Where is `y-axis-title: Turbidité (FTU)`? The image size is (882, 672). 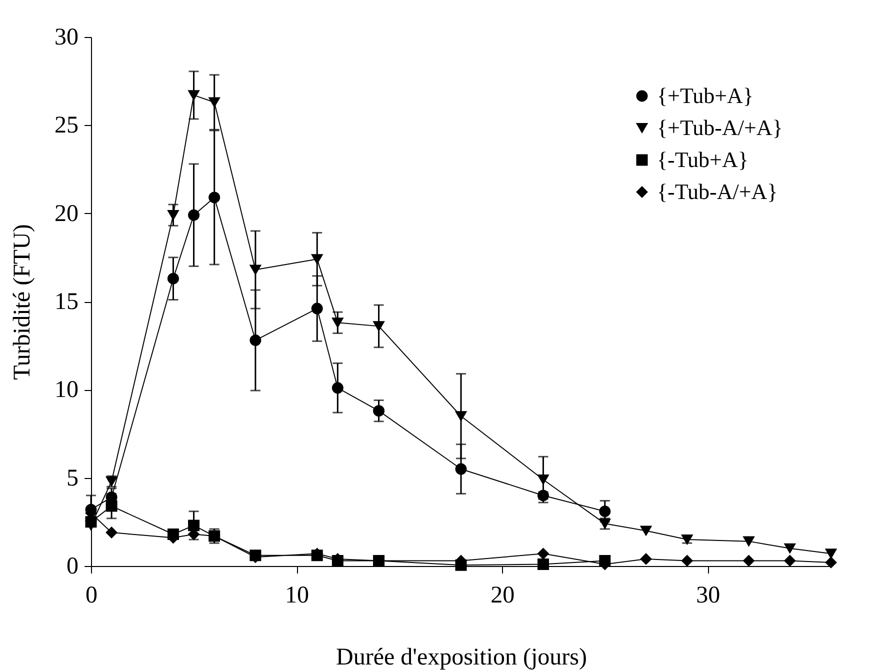 y-axis-title: Turbidité (FTU) is located at coordinates (23, 302).